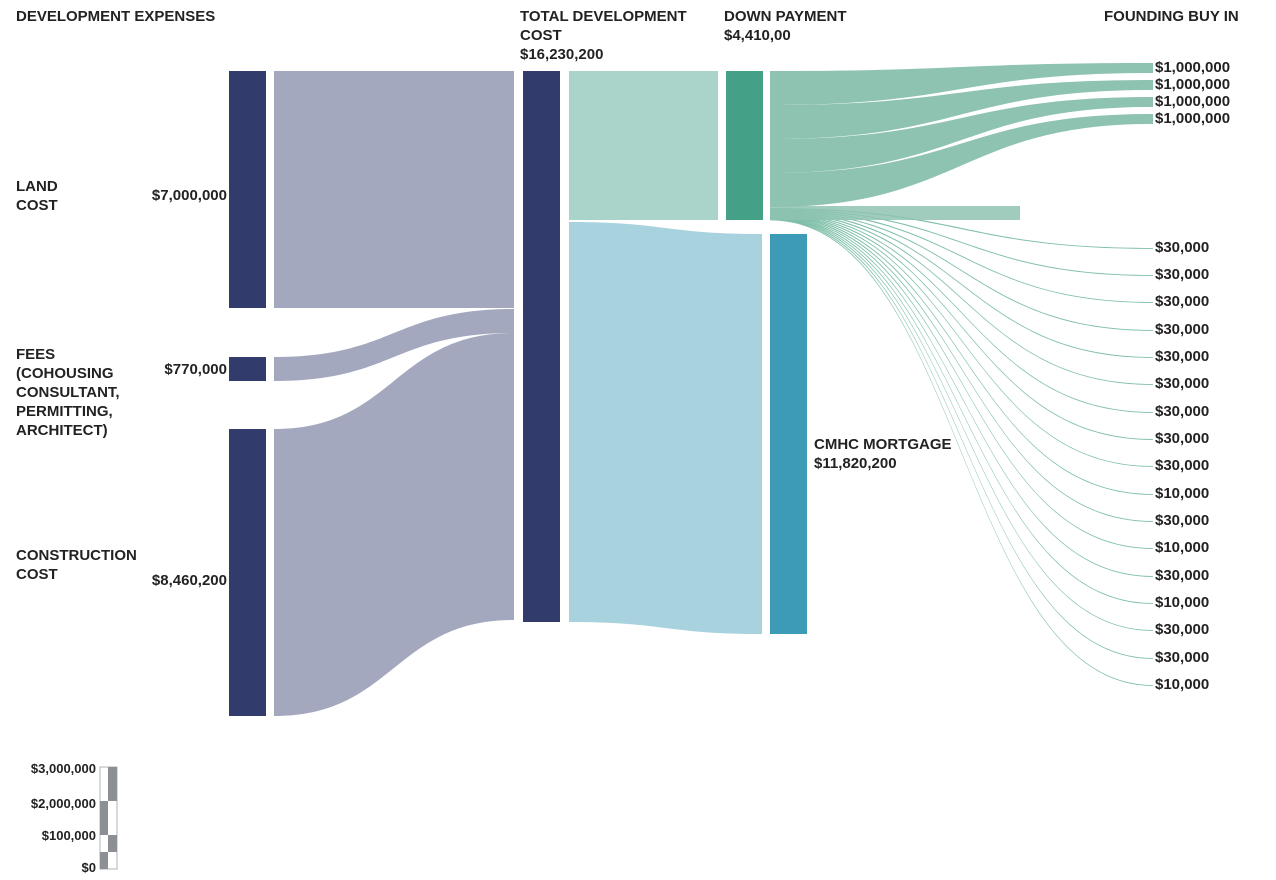  What do you see at coordinates (64, 411) in the screenshot?
I see `expense-fees-label-line: PERMITTING,` at bounding box center [64, 411].